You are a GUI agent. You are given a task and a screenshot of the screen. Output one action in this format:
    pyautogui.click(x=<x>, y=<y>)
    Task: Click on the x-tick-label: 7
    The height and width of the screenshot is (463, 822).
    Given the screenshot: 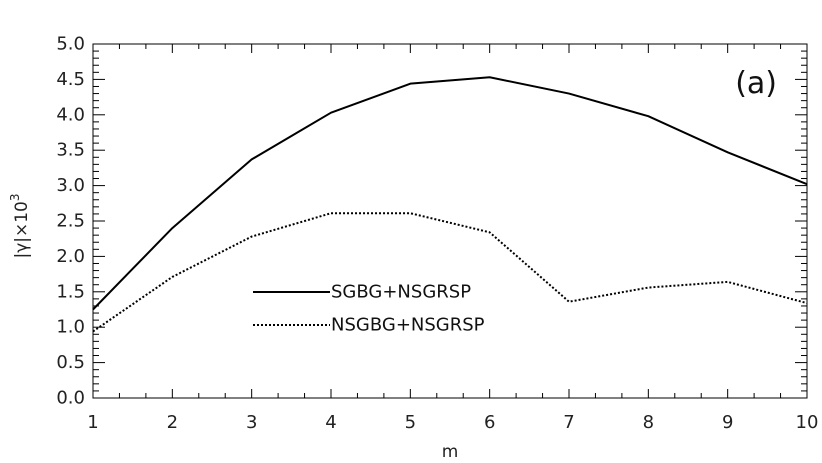 What is the action you would take?
    pyautogui.click(x=568, y=422)
    